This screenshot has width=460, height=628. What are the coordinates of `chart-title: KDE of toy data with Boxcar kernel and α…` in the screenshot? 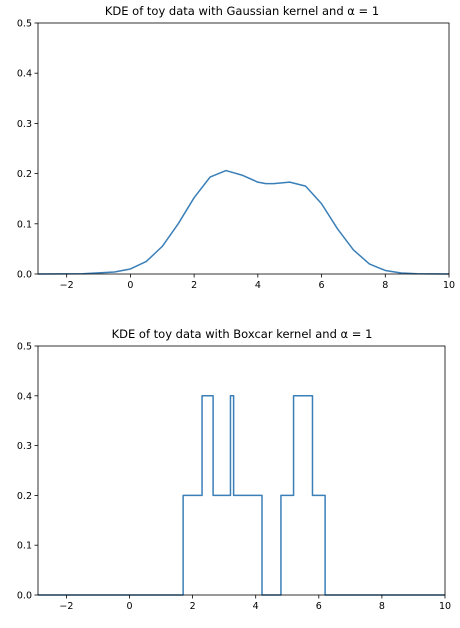 It's located at (242, 334).